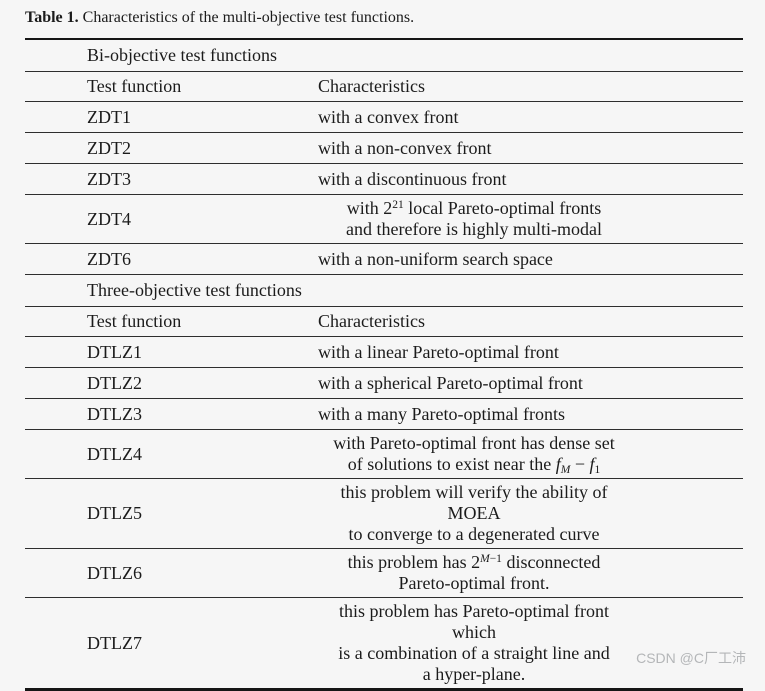 This screenshot has height=691, width=765. What do you see at coordinates (398, 205) in the screenshot?
I see `superscript-text: 21` at bounding box center [398, 205].